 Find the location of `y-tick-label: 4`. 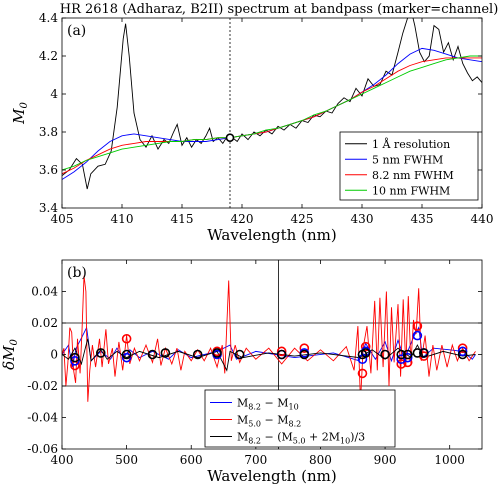

y-tick-label: 4 is located at coordinates (54, 94).